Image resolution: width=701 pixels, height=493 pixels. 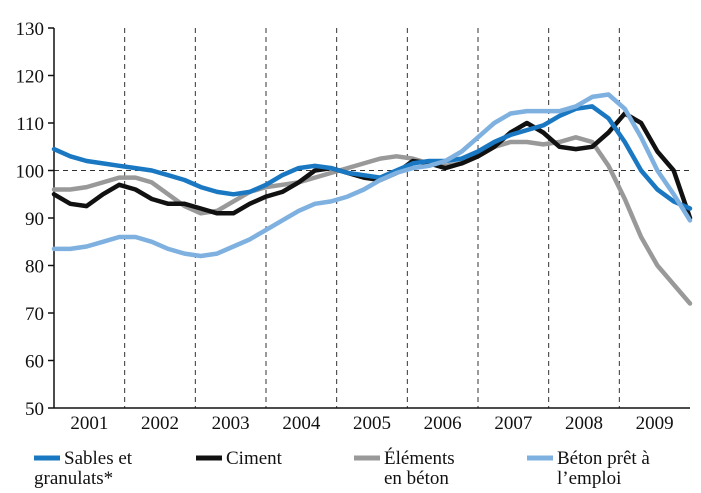 I want to click on x-tick-label: 2006, so click(x=443, y=423).